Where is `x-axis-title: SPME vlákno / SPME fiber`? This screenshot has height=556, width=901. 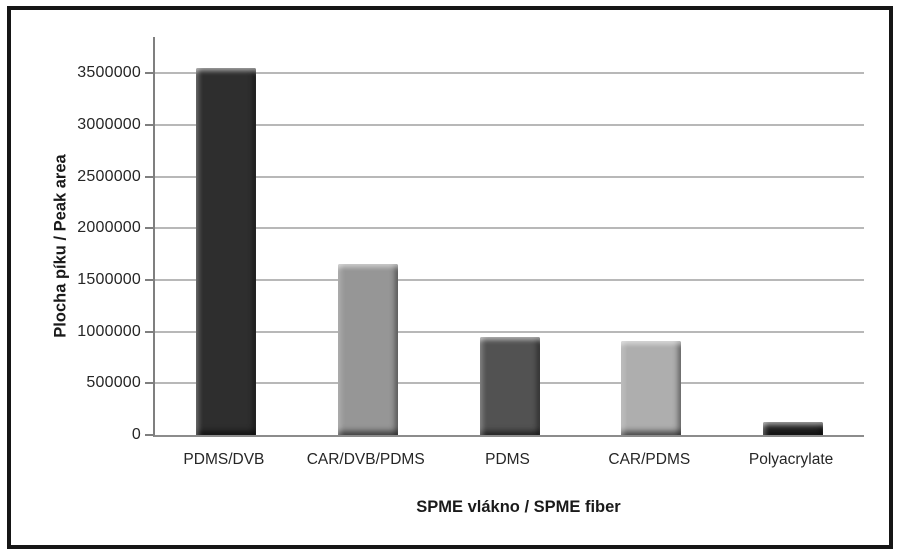
x-axis-title: SPME vlákno / SPME fiber is located at coordinates (518, 507).